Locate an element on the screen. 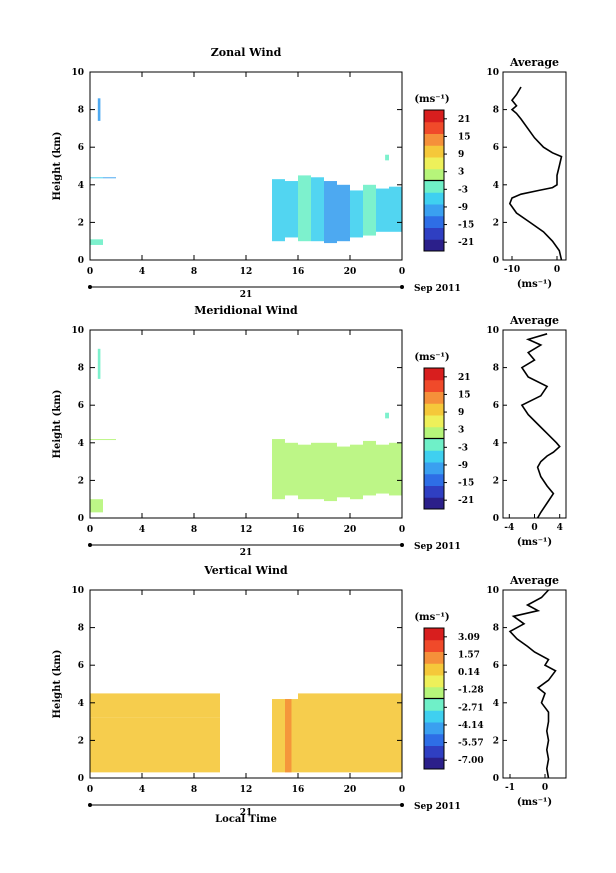 This screenshot has width=616, height=873. y-tick-label: 0 is located at coordinates (81, 519).